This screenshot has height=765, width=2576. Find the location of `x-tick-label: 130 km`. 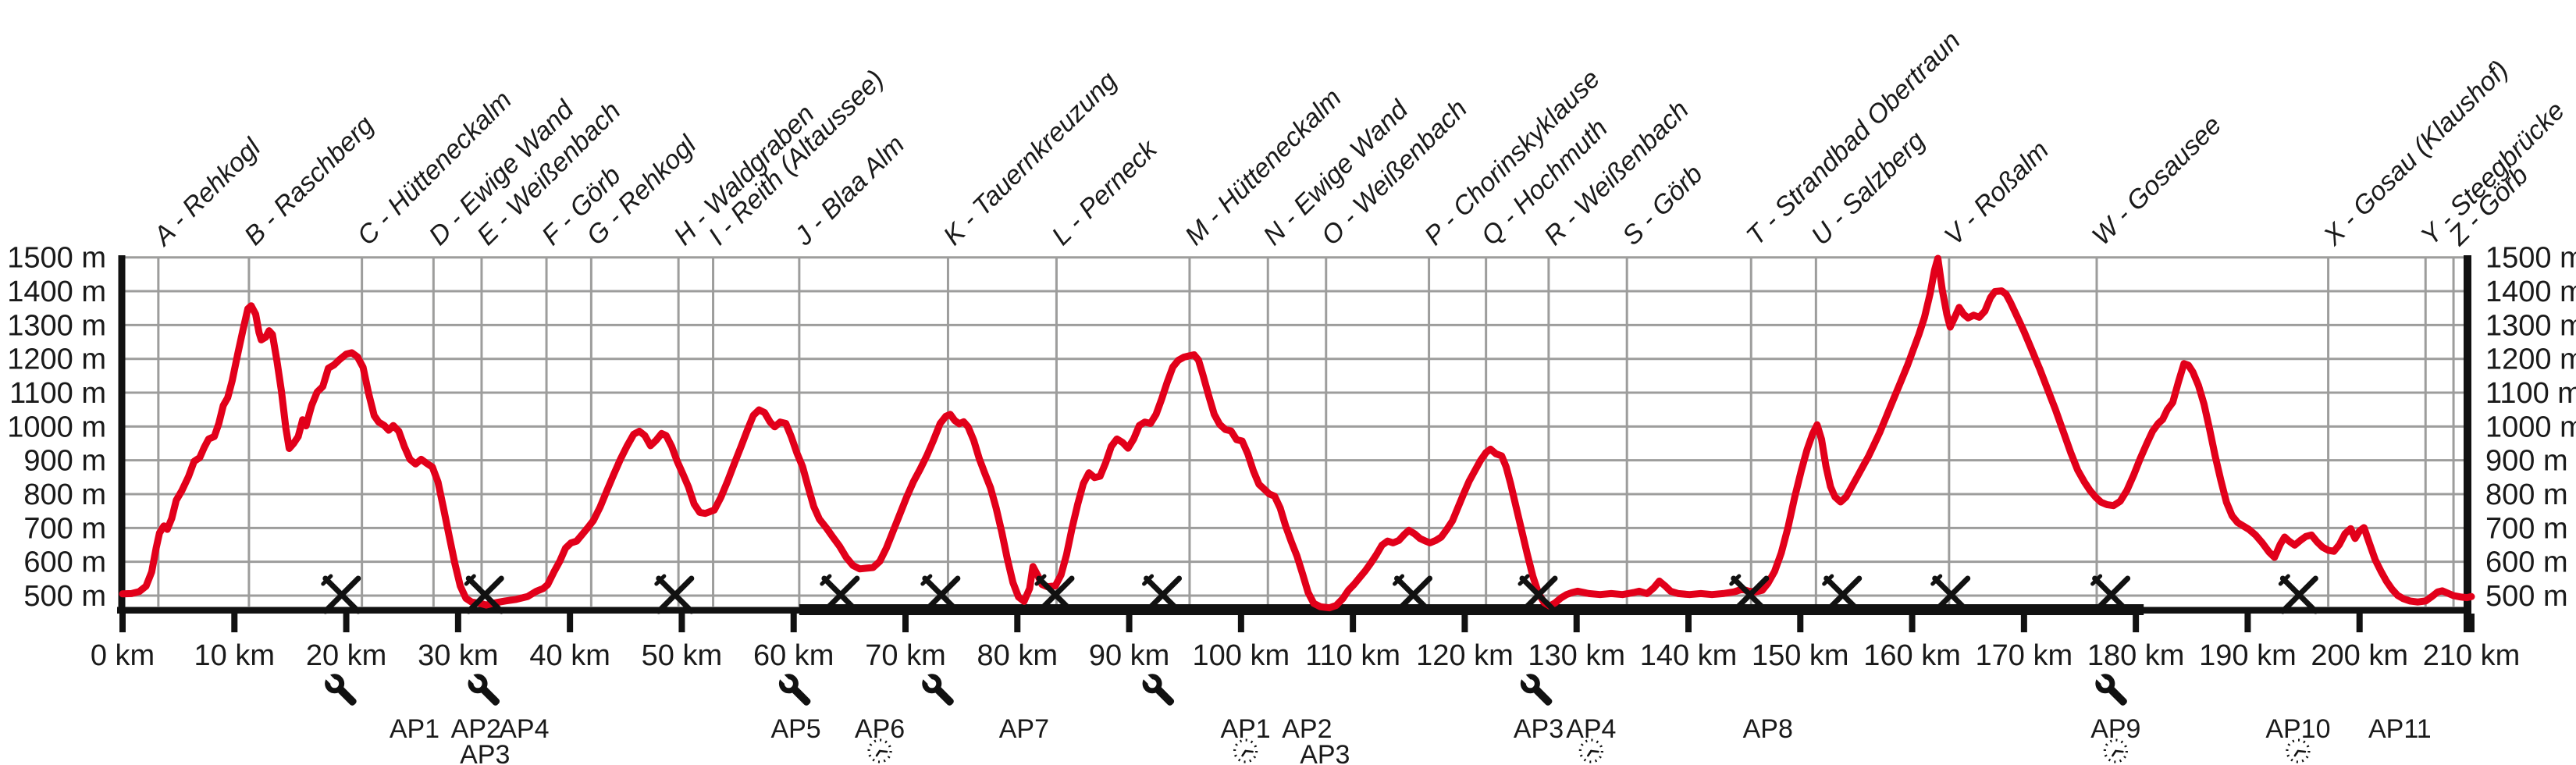

x-tick-label: 130 km is located at coordinates (1576, 655).